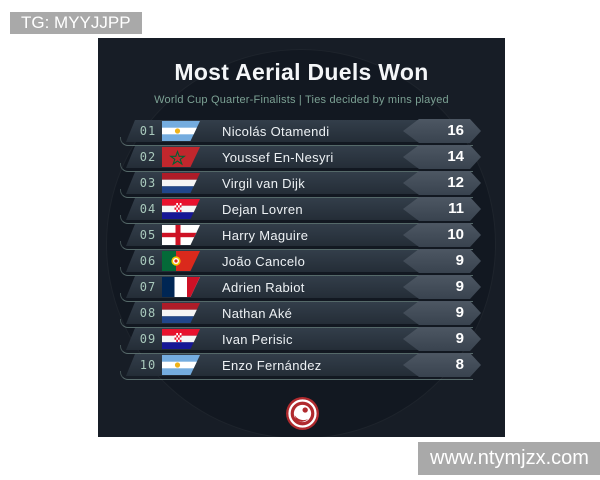 This screenshot has width=600, height=480. What do you see at coordinates (148, 365) in the screenshot?
I see `rank-label: 10` at bounding box center [148, 365].